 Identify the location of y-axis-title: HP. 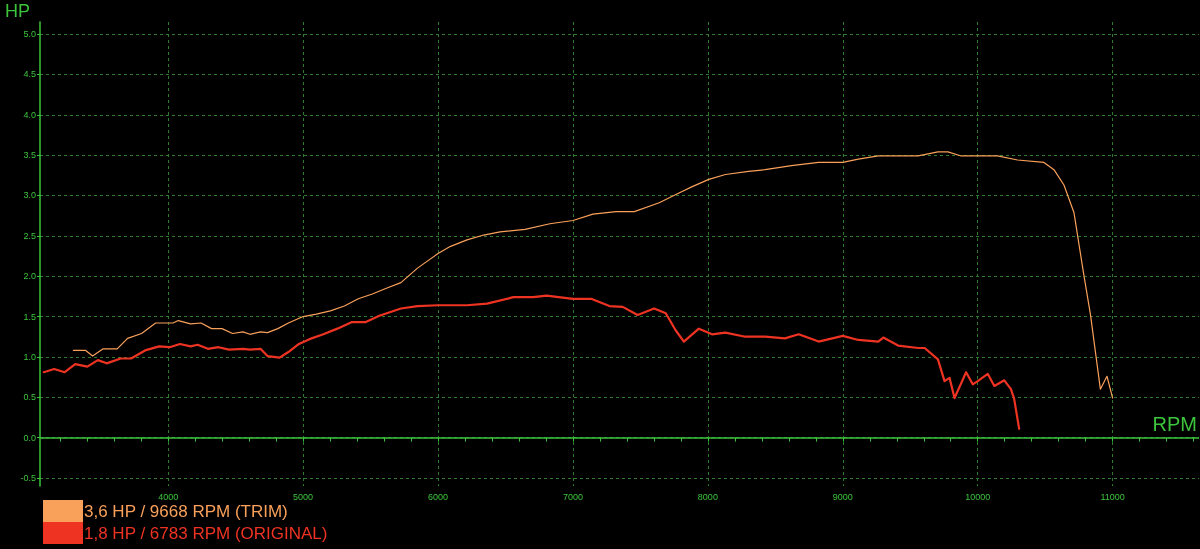
(17, 11).